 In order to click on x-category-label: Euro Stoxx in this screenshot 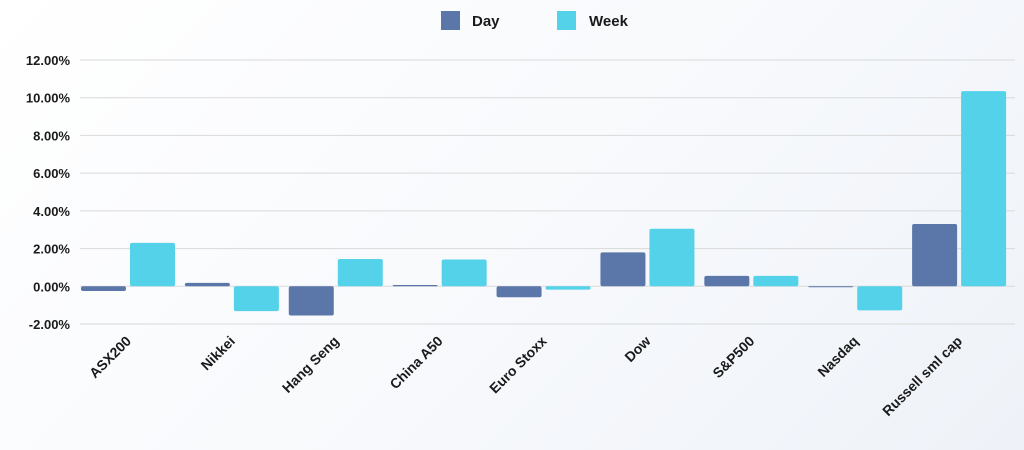, I will do `click(518, 365)`.